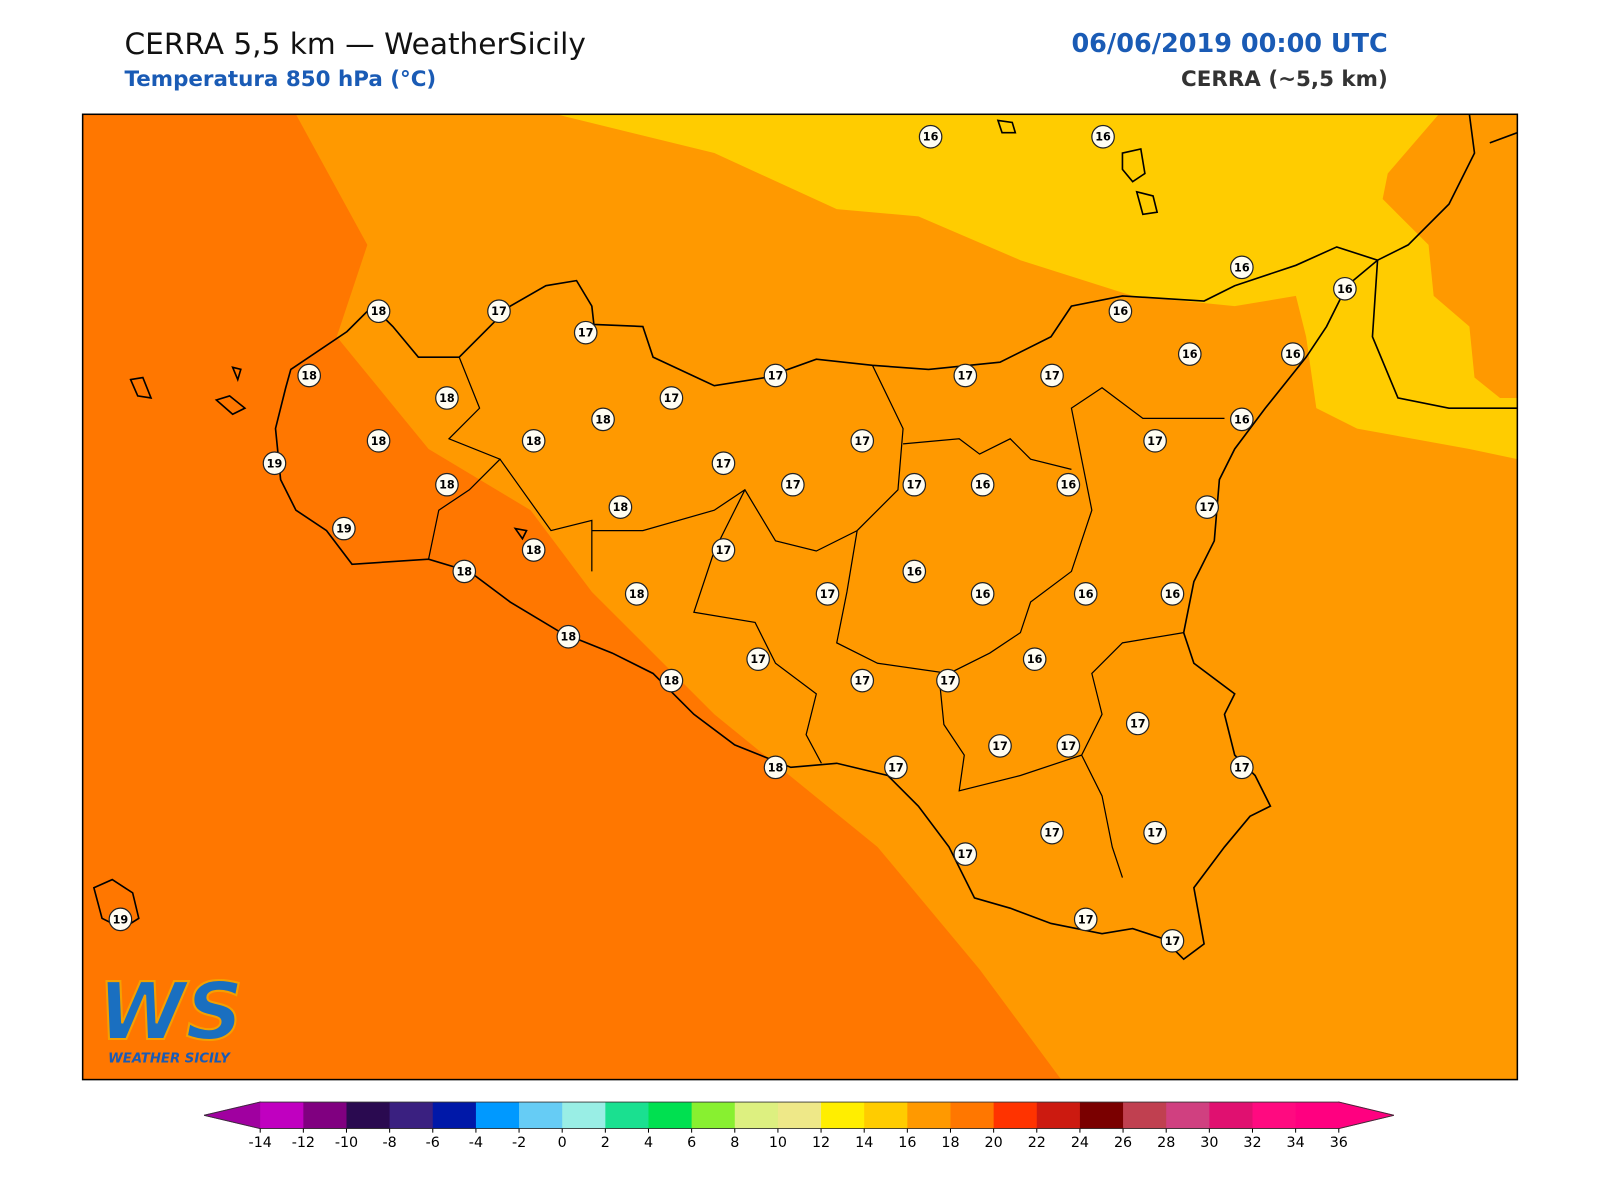 The height and width of the screenshot is (1200, 1600). What do you see at coordinates (519, 1143) in the screenshot?
I see `colorbar-tick-label: -2` at bounding box center [519, 1143].